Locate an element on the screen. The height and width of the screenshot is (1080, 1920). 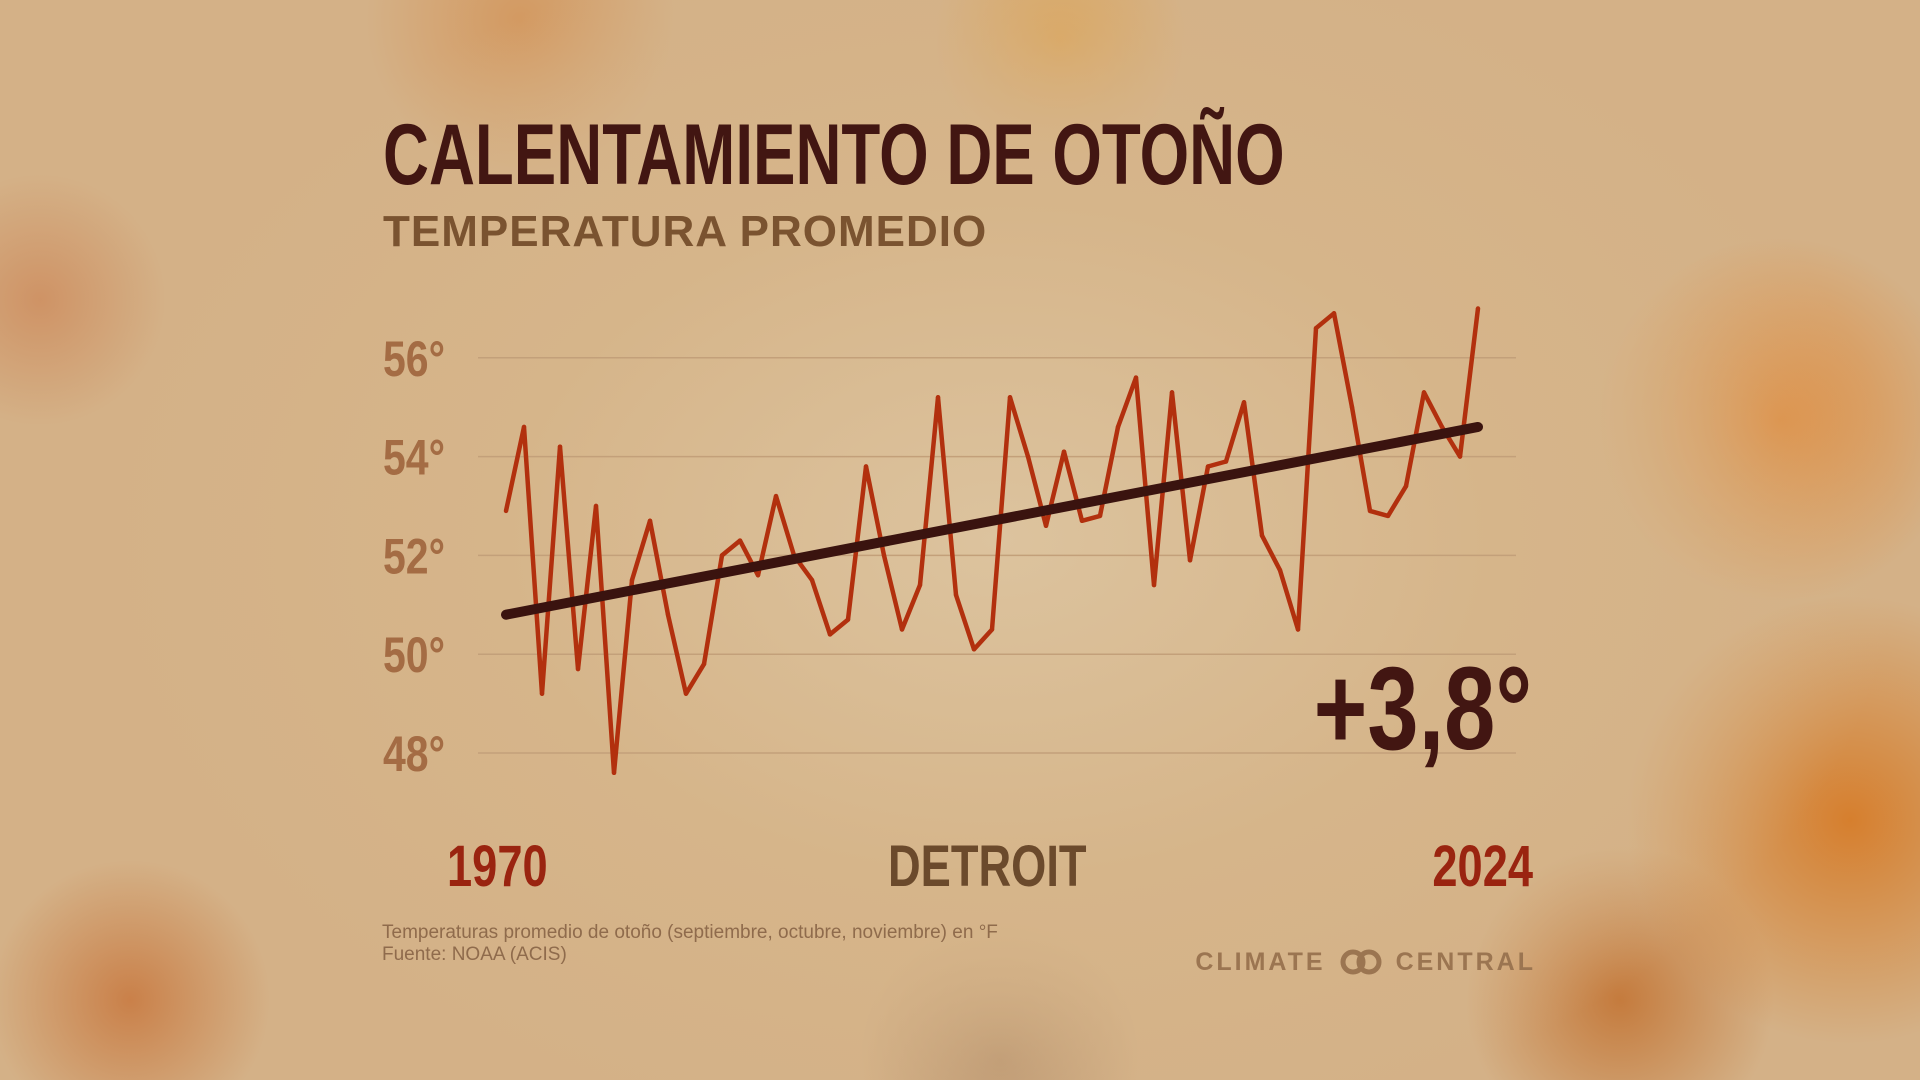
data-point-2007 is located at coordinates (1172, 392).